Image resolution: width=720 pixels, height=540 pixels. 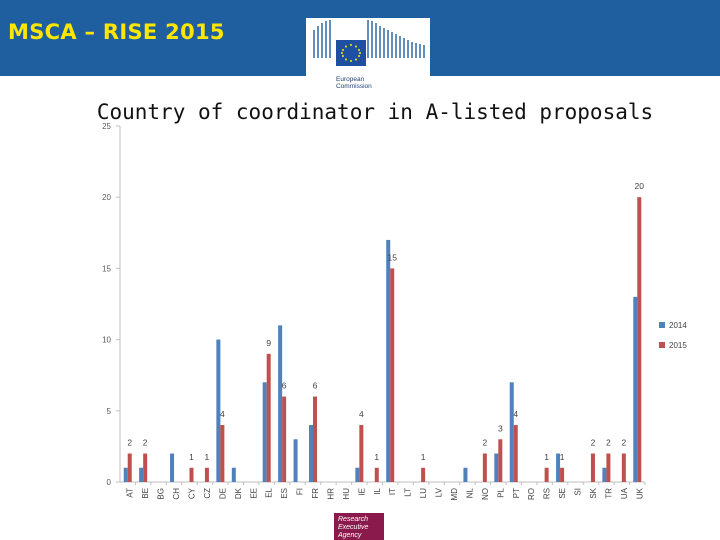 What do you see at coordinates (558, 467) in the screenshot?
I see `bar-2014-se` at bounding box center [558, 467].